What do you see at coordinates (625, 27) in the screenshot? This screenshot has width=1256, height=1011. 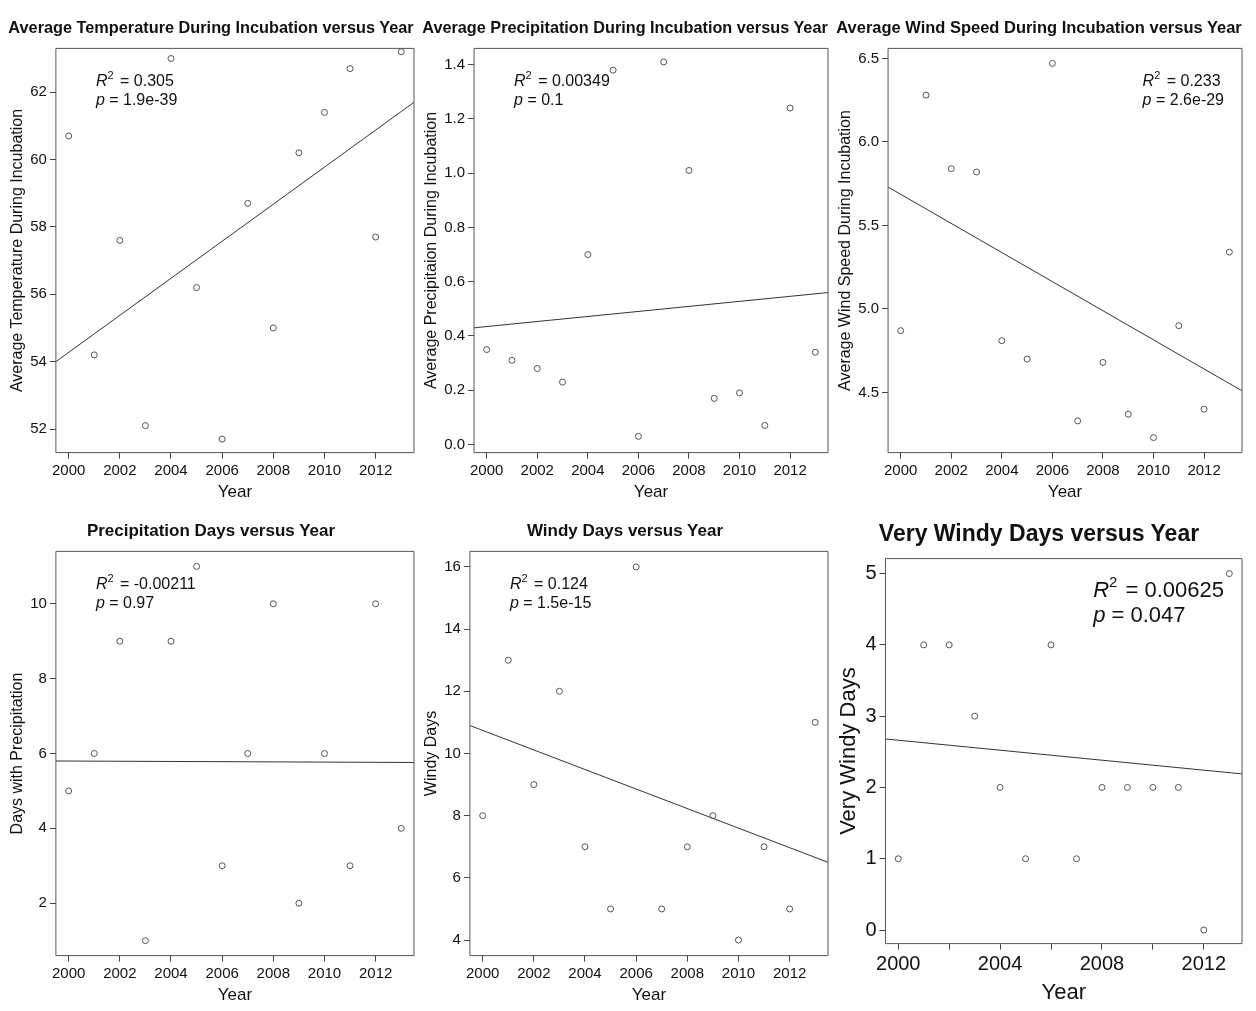 I see `chart-title: Average Precipitation During Incubation versus Year` at bounding box center [625, 27].